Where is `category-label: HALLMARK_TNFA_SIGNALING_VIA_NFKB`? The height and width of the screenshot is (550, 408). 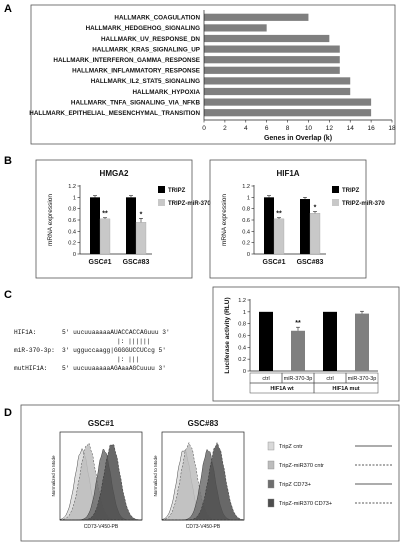
category-label: HALLMARK_TNFA_SIGNALING_VIA_NFKB is located at coordinates (136, 102).